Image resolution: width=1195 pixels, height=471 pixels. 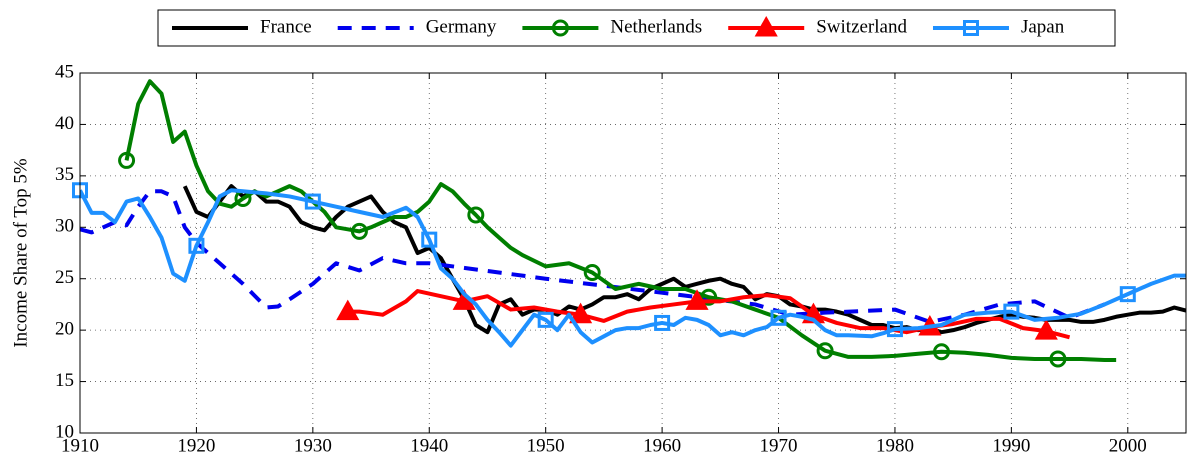 I want to click on x-tick-label: 1940, so click(x=429, y=445).